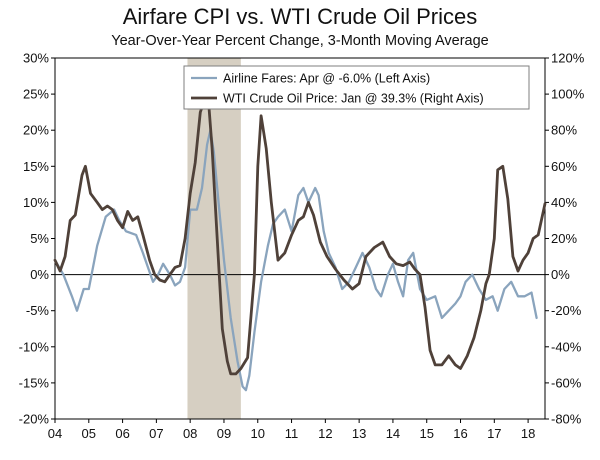  What do you see at coordinates (494, 433) in the screenshot?
I see `x-tick-label: 17` at bounding box center [494, 433].